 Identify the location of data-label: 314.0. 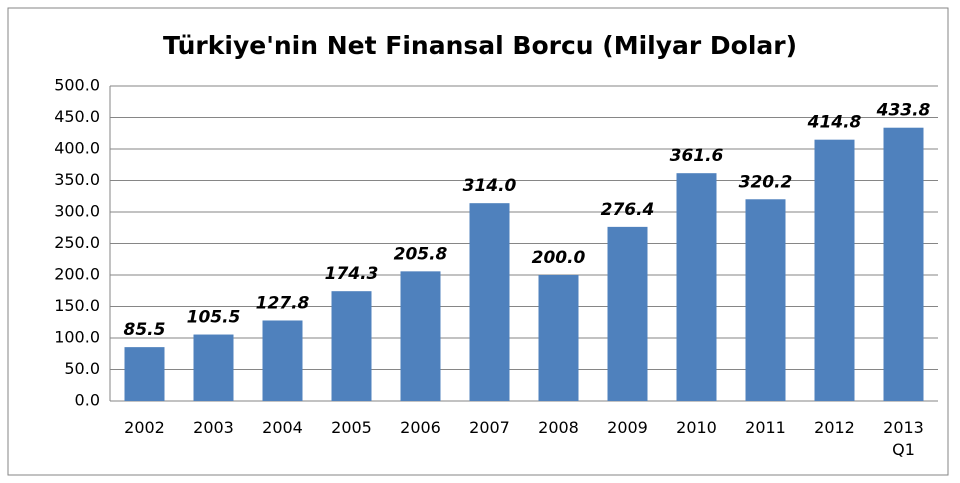
(490, 186).